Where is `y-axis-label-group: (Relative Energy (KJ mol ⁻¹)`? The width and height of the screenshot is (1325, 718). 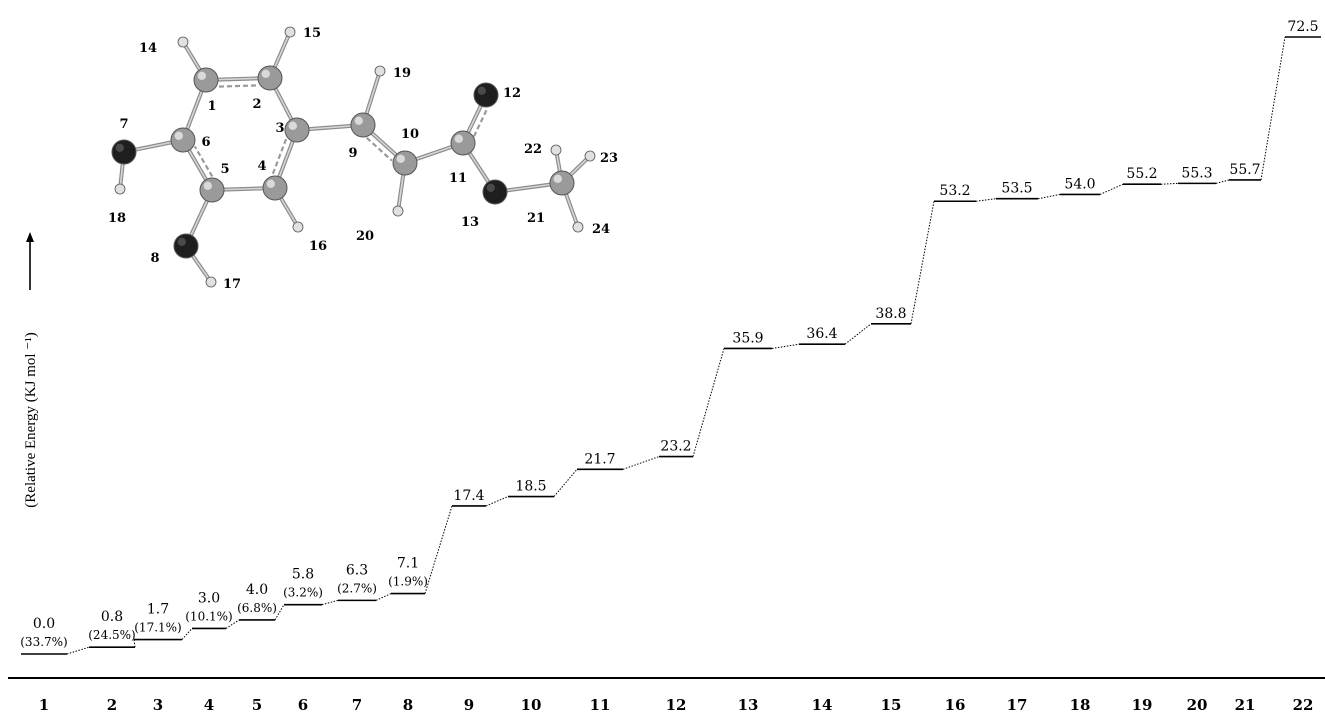 y-axis-label-group: (Relative Energy (KJ mol ⁻¹) is located at coordinates (31, 419).